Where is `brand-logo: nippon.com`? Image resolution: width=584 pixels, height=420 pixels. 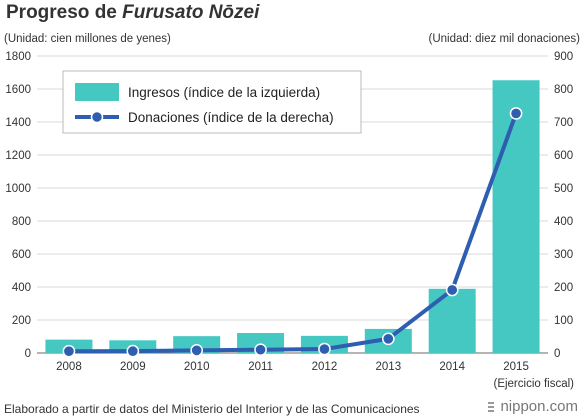
brand-logo: nippon.com is located at coordinates (533, 406).